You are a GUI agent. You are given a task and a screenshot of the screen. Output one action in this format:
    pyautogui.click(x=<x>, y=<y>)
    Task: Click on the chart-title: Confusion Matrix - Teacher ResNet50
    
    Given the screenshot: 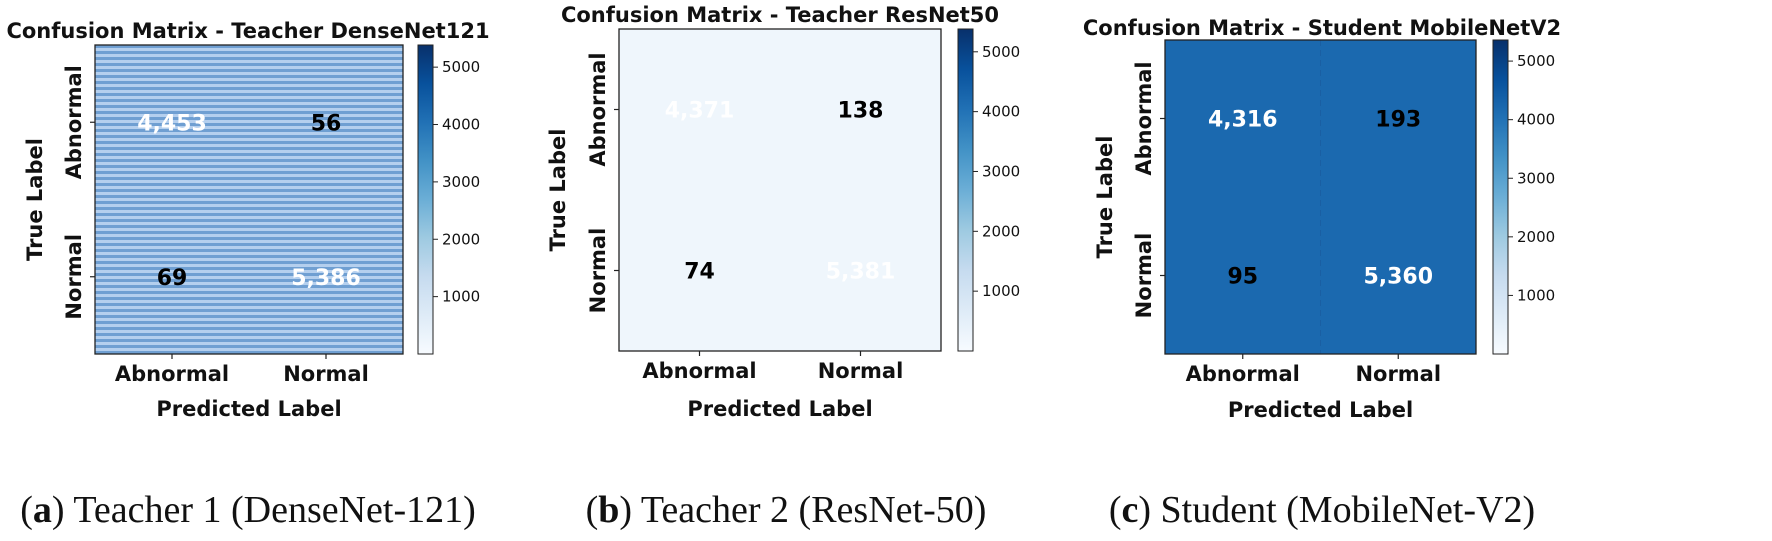 What is the action you would take?
    pyautogui.click(x=780, y=15)
    